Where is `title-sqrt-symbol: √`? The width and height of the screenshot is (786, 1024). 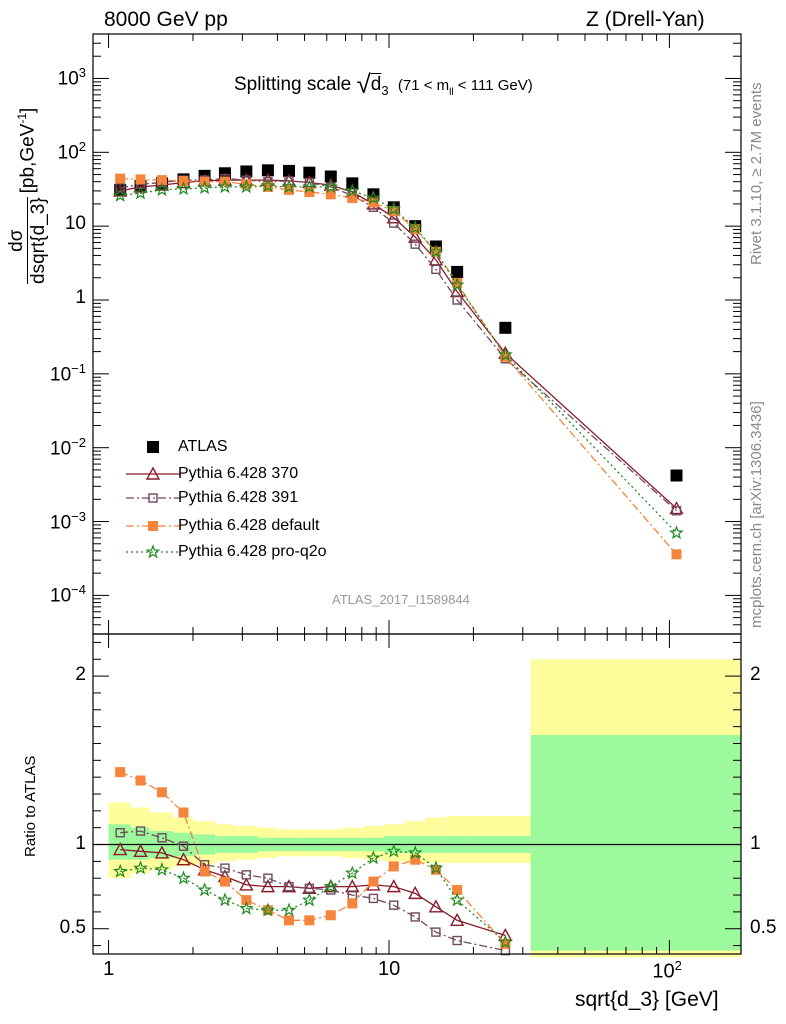 title-sqrt-symbol: √ is located at coordinates (363, 84).